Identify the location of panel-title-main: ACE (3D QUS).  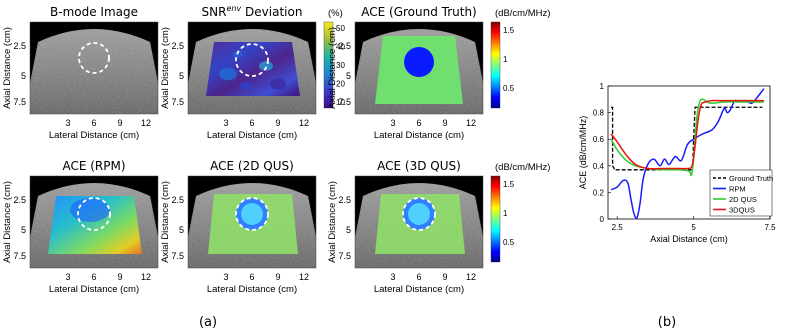
(419, 166).